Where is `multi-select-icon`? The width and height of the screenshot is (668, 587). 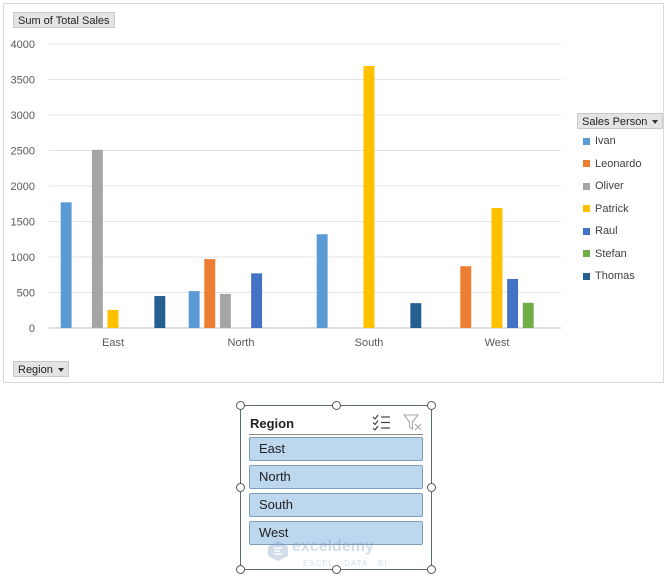
multi-select-icon is located at coordinates (382, 422).